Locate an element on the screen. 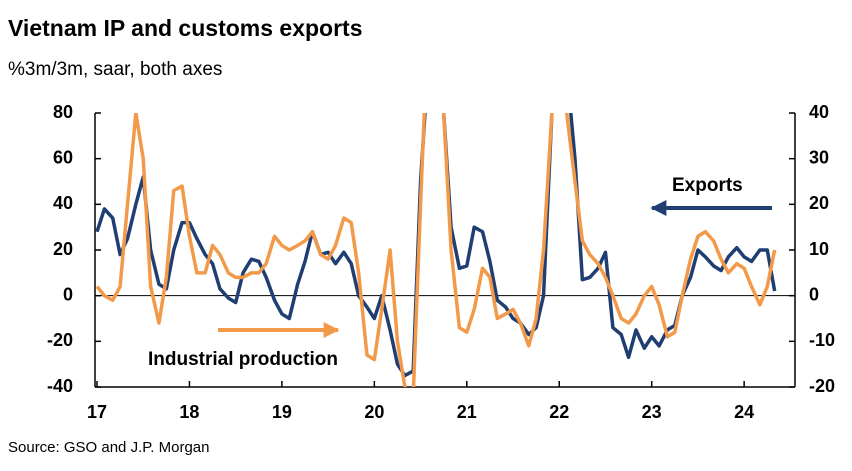 The image size is (852, 471). x-tick-label: 18 is located at coordinates (189, 412).